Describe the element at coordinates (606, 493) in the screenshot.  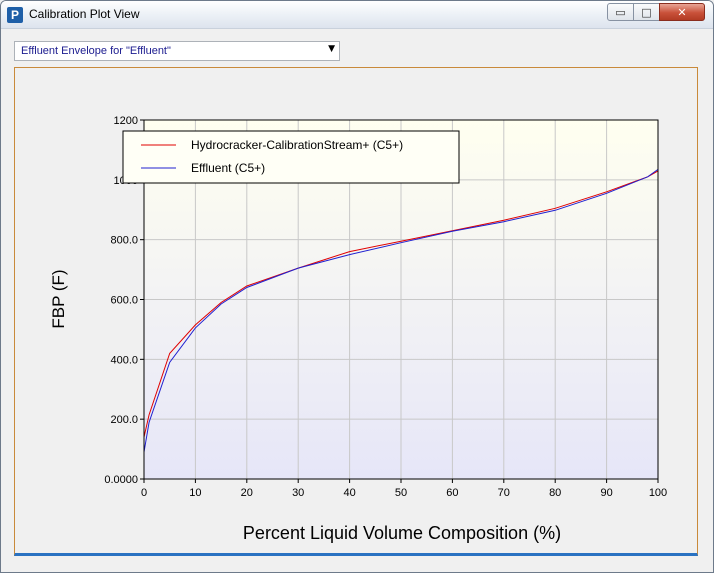
I see `x-tick-label: 90` at that location.